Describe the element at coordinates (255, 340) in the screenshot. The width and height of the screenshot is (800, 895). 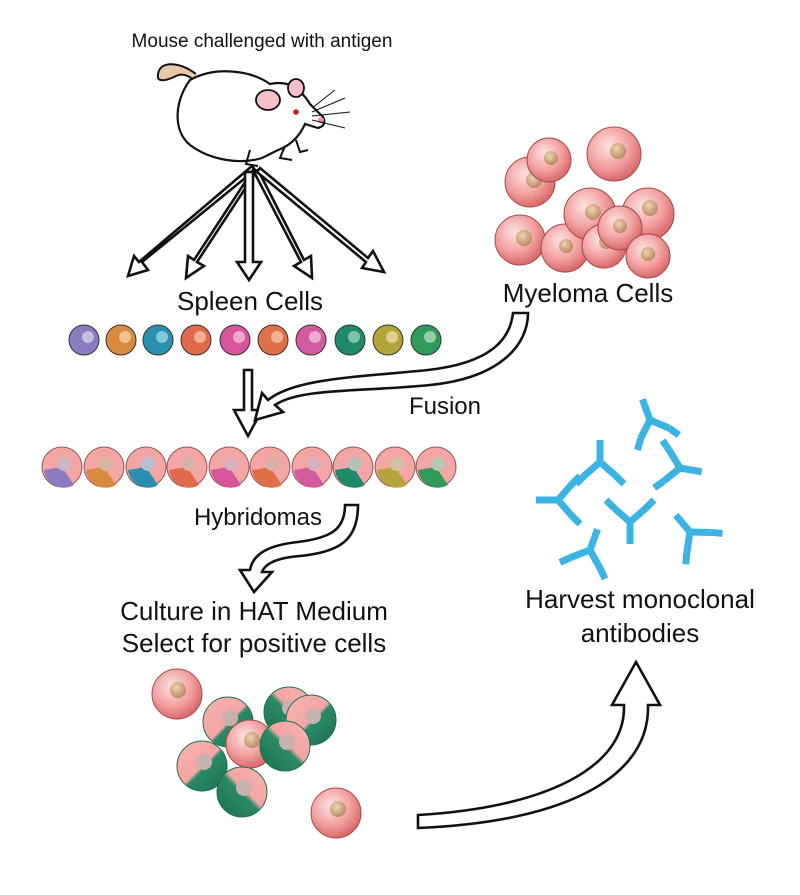
I see `spleen-cells-row` at that location.